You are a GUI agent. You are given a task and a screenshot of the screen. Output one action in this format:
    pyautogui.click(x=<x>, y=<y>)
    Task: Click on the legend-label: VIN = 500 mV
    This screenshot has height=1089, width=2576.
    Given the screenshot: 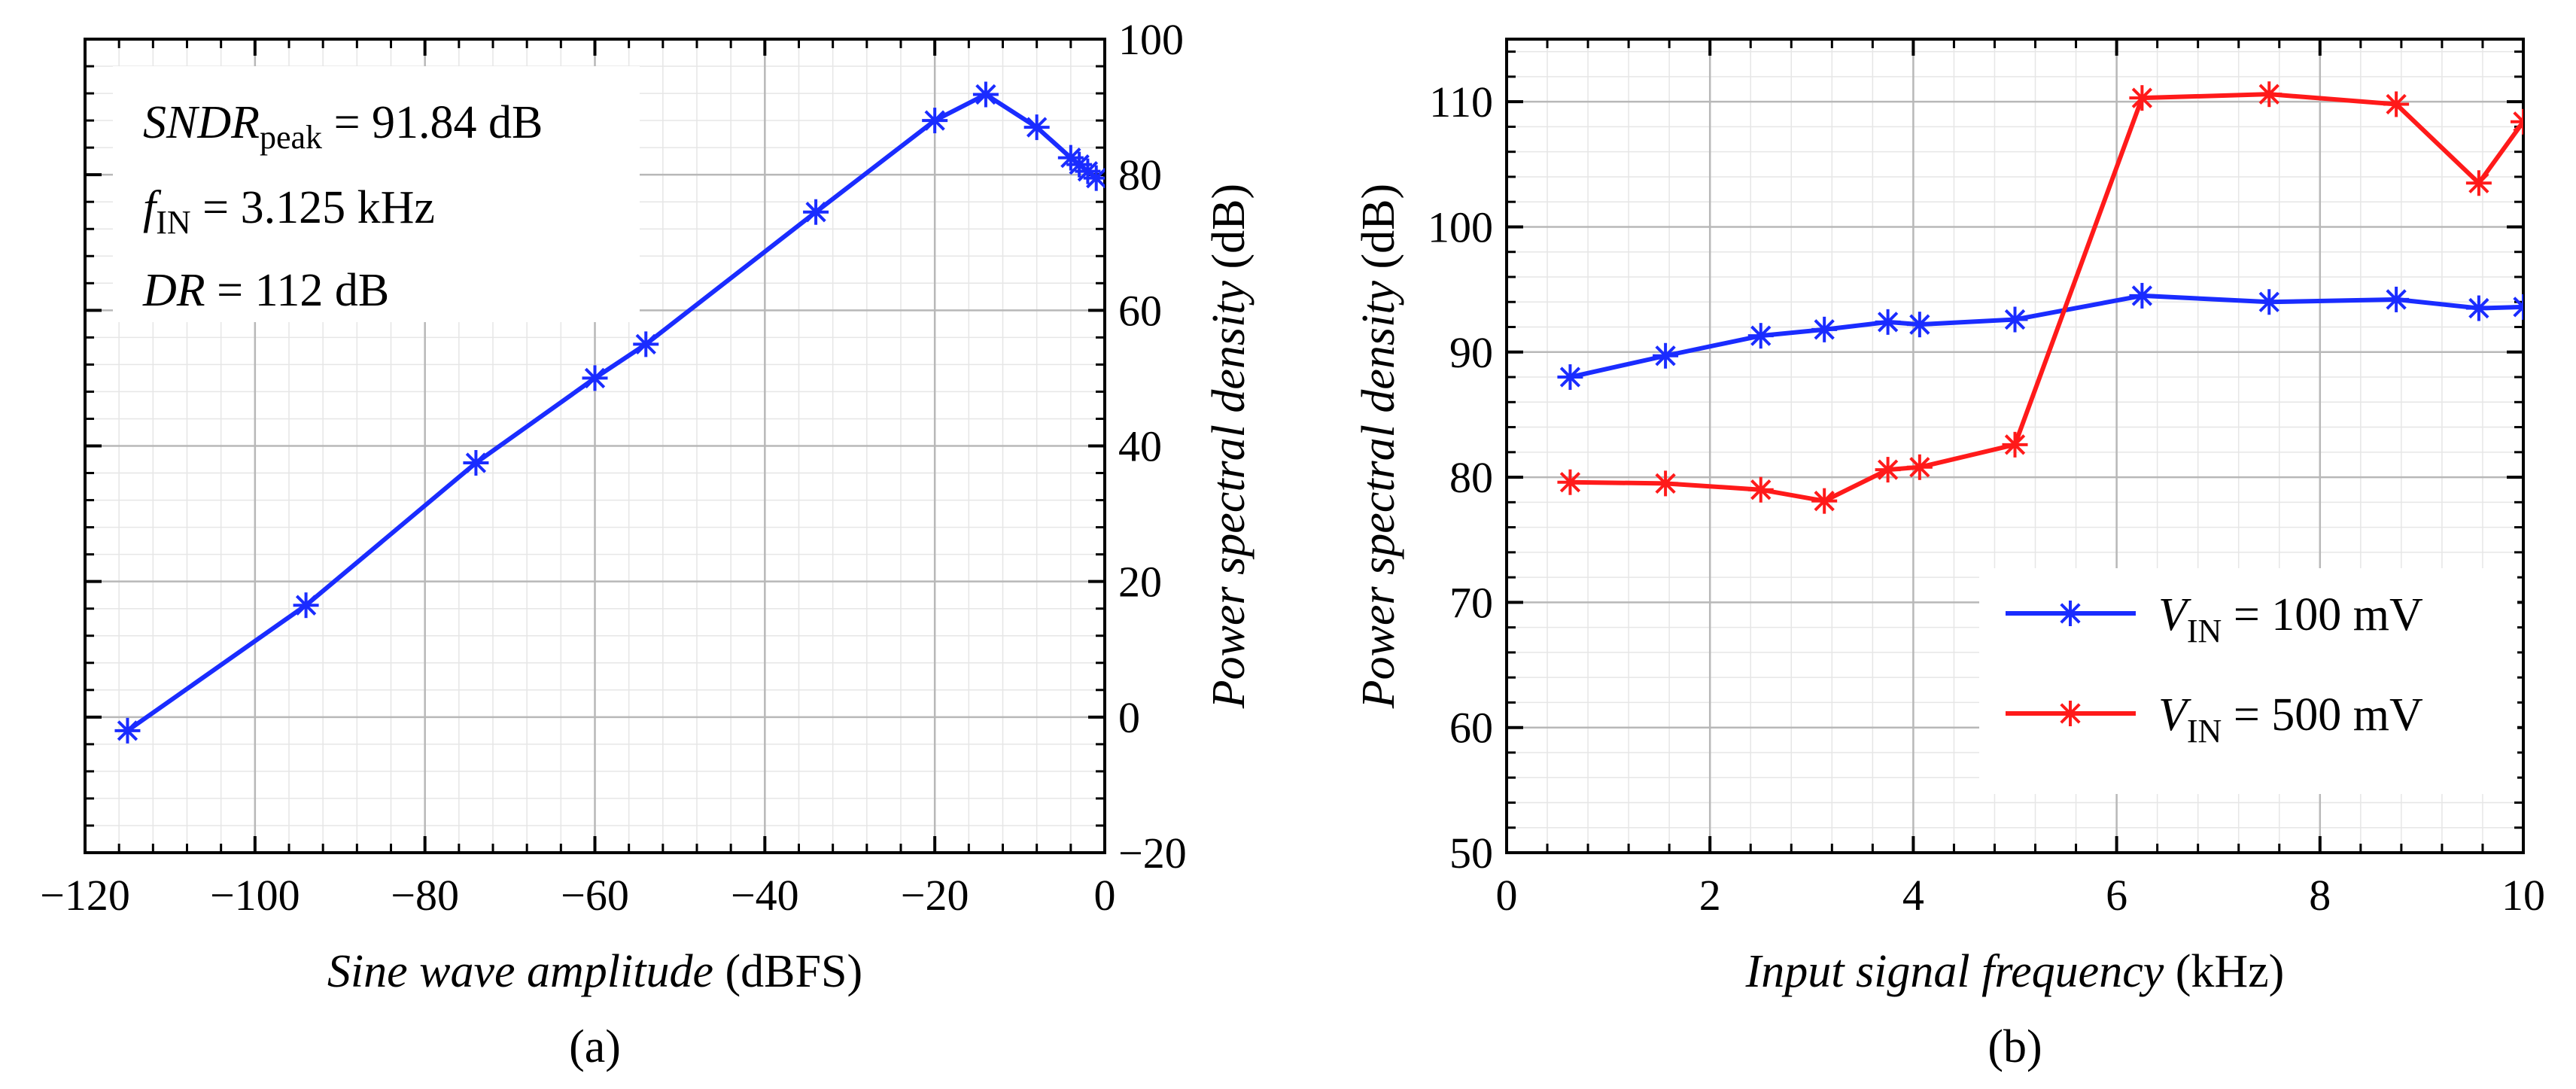 What is the action you would take?
    pyautogui.click(x=2290, y=719)
    